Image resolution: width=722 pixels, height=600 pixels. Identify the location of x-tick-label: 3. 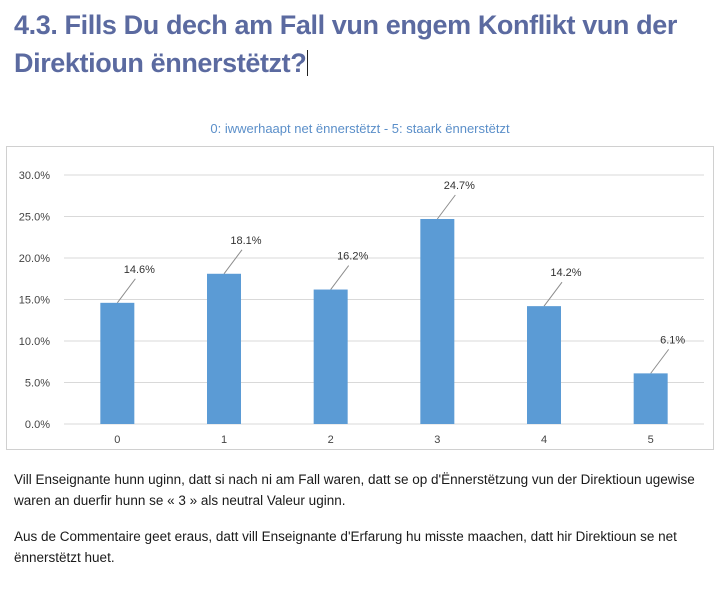
(437, 440).